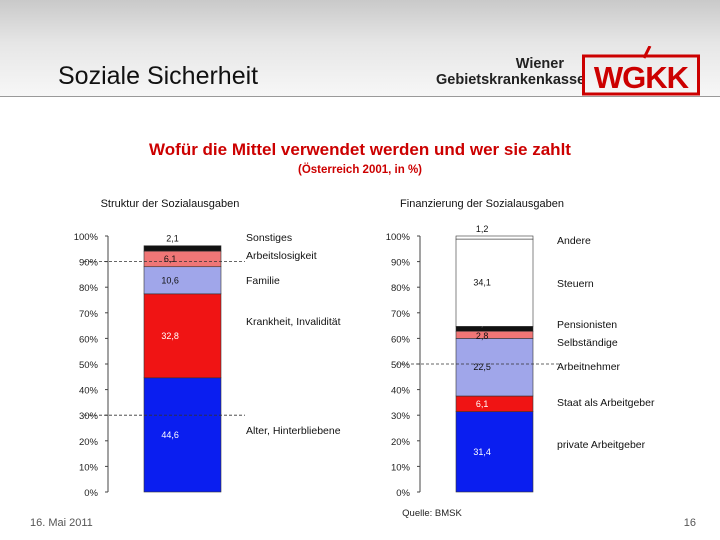 Image resolution: width=720 pixels, height=540 pixels. I want to click on series-label: Alter, Hinterbliebene, so click(293, 431).